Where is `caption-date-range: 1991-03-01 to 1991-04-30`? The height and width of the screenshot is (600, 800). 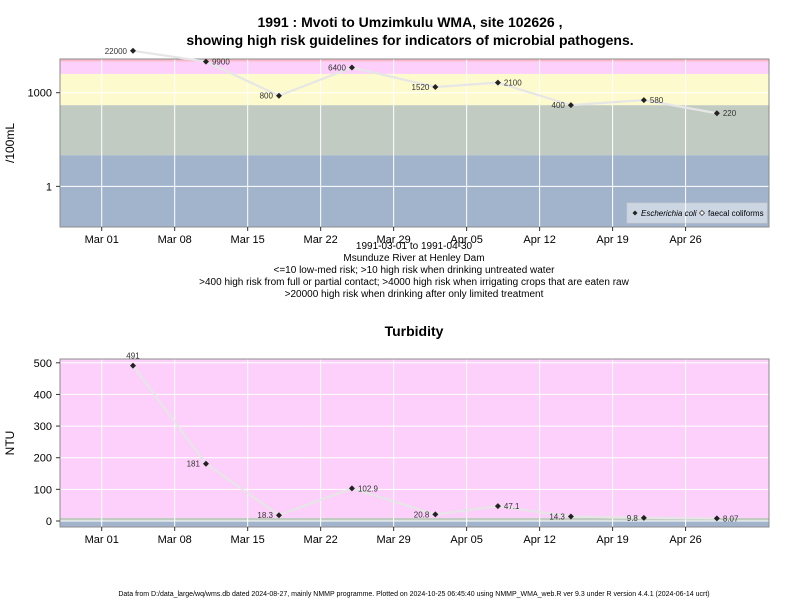 caption-date-range: 1991-03-01 to 1991-04-30 is located at coordinates (414, 246).